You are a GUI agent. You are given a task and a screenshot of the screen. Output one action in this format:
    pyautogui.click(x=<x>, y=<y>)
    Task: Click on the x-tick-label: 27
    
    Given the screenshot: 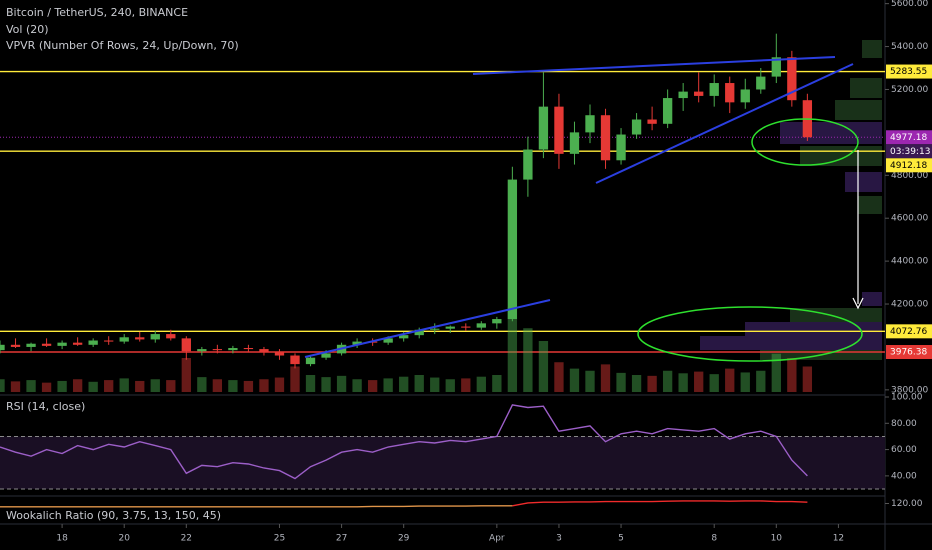 What is the action you would take?
    pyautogui.click(x=341, y=539)
    